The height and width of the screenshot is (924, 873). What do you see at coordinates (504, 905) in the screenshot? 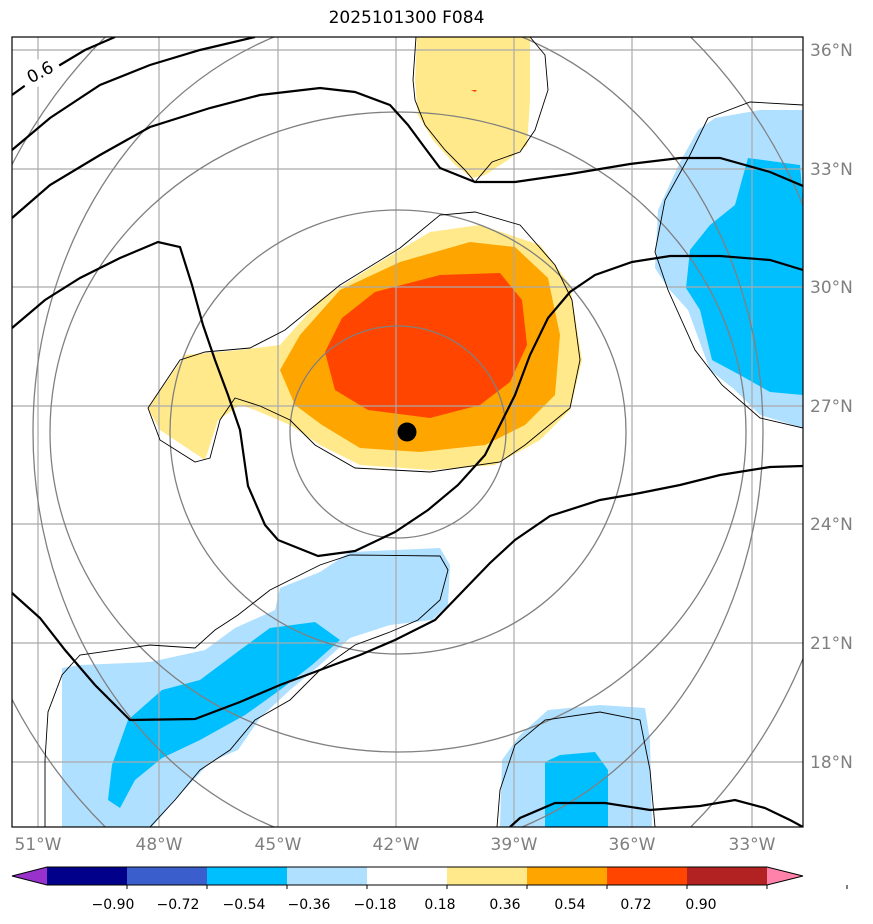
I see `colorbar-tick-label: 0.36` at bounding box center [504, 905].